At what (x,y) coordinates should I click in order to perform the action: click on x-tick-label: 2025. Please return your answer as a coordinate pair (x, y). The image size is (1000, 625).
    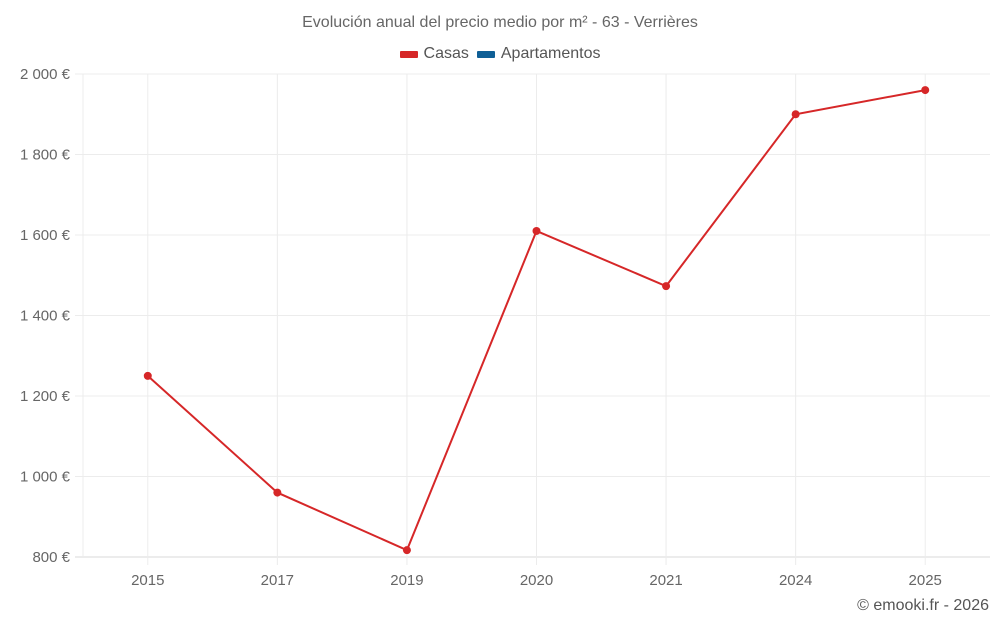
    Looking at the image, I should click on (925, 580).